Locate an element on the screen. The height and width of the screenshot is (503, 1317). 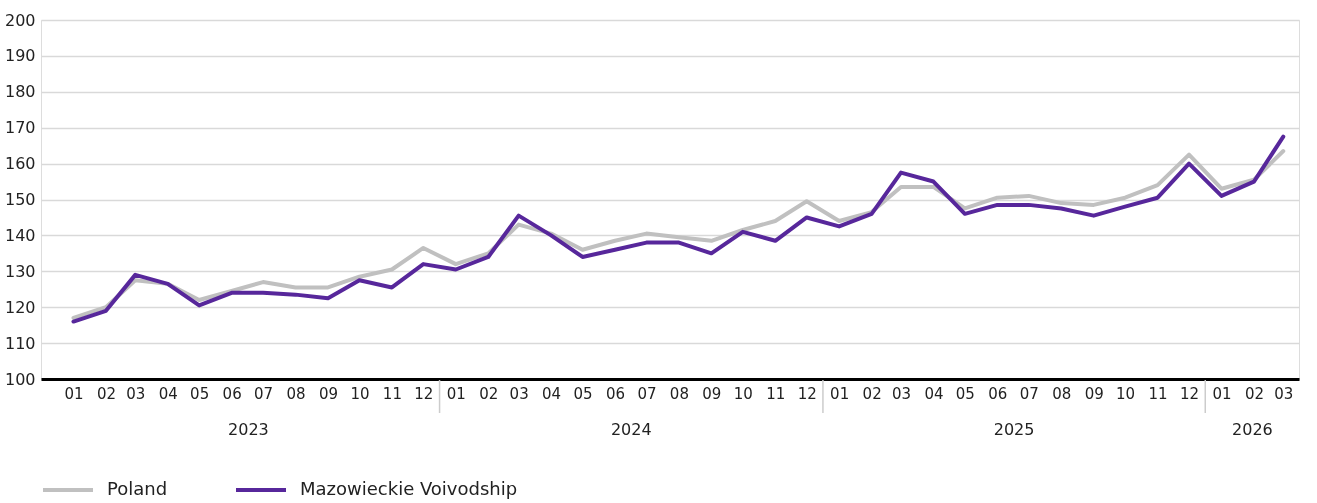
legend-label: Poland is located at coordinates (137, 488).